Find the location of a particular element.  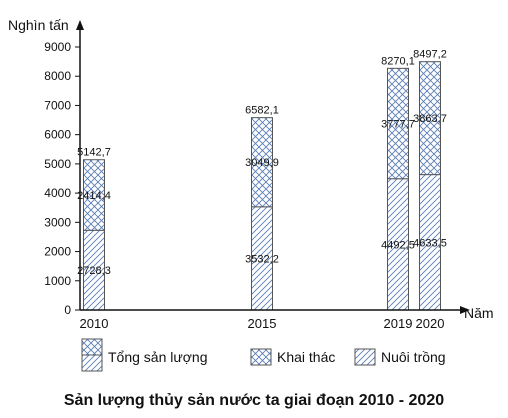

data-label-nuoi-trong: 2728,3 is located at coordinates (94, 271).